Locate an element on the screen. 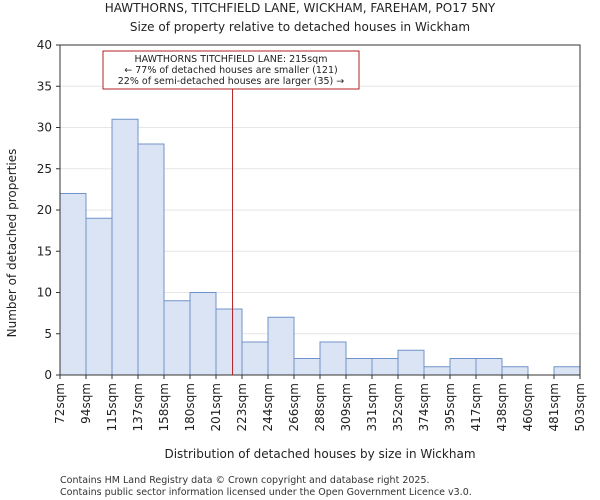  x-tick-label: 158sqm is located at coordinates (164, 407).